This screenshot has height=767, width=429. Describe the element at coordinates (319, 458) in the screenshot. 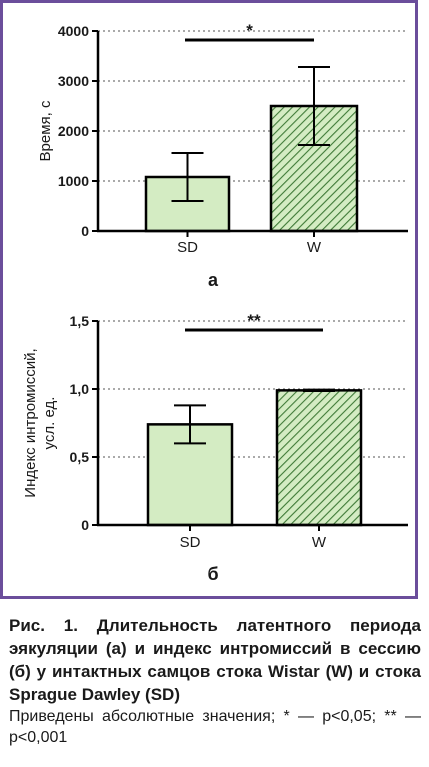

I see `bar-w` at that location.